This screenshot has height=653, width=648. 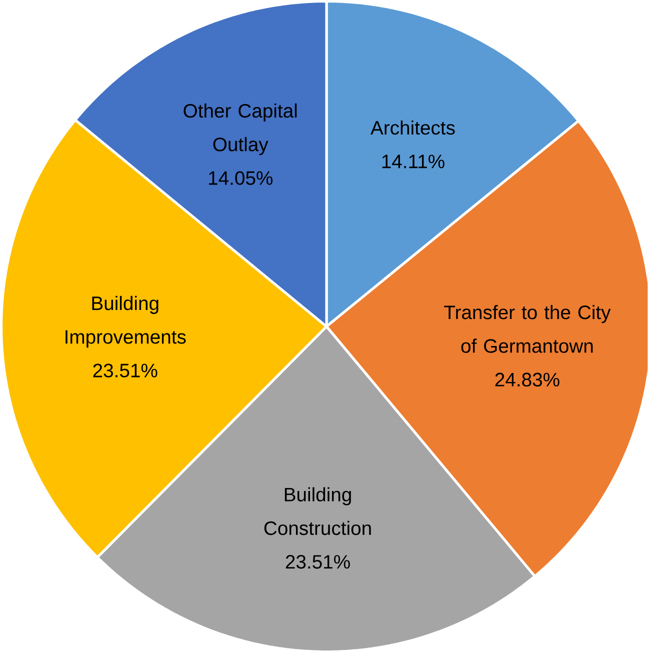 What do you see at coordinates (241, 178) in the screenshot?
I see `data-label: 14.05%` at bounding box center [241, 178].